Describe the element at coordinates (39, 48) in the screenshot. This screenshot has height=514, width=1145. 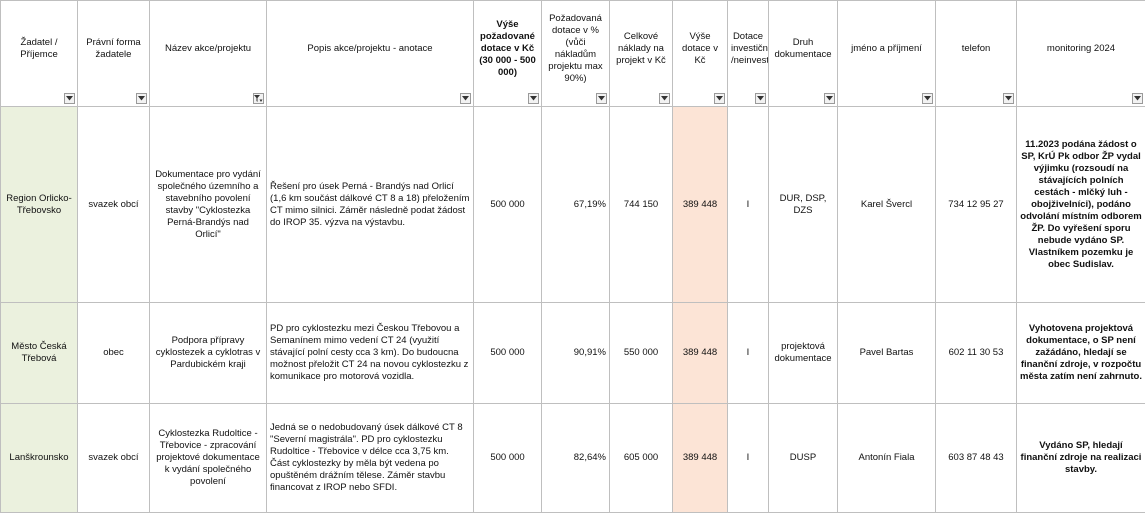
I see `header-label: Žadatel / Příjemce` at that location.